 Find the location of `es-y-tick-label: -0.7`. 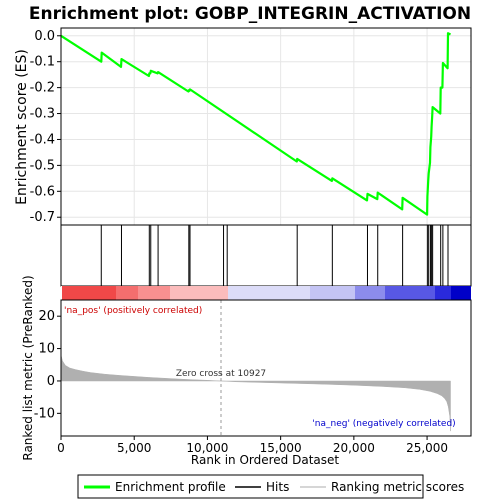

es-y-tick-label: -0.7 is located at coordinates (42, 217).